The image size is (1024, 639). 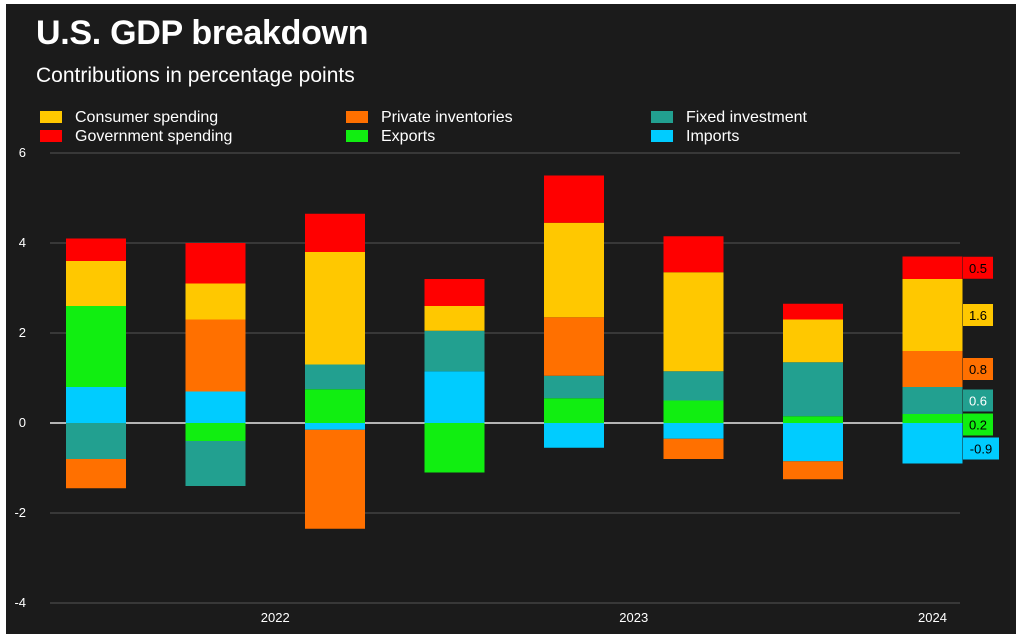 I want to click on end-label-fixed-investment: 0.6, so click(x=978, y=401).